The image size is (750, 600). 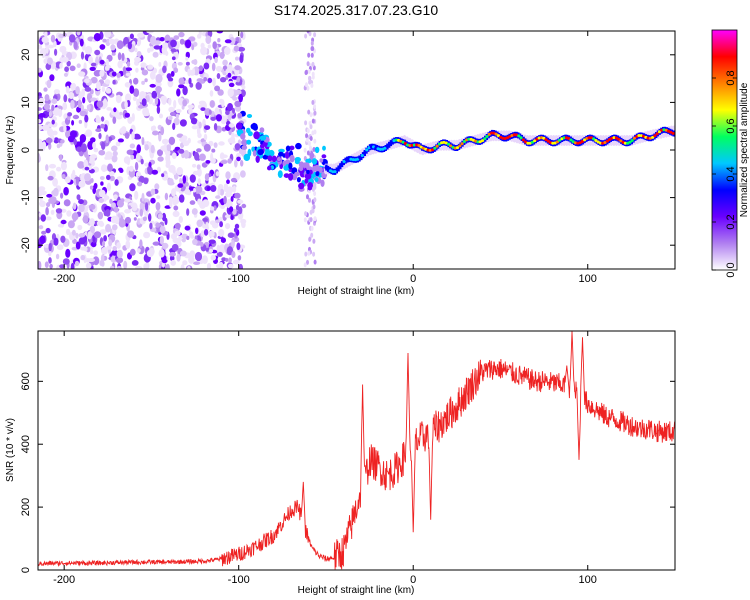 I want to click on chart-title: S174.2025.317.07.23.G10, so click(x=356, y=10).